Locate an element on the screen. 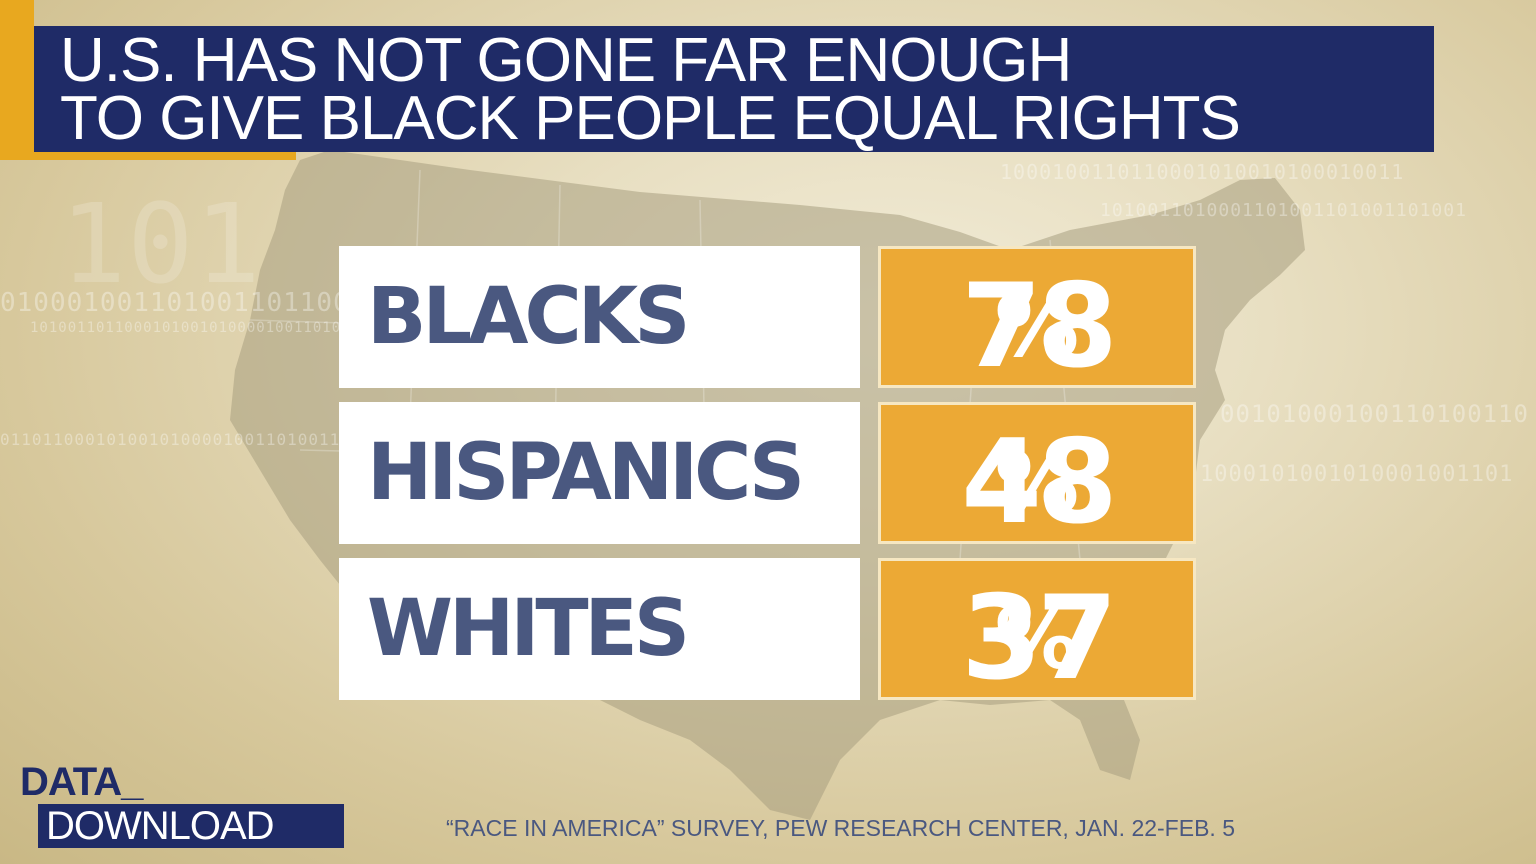 The height and width of the screenshot is (864, 1536). binary-decoration: 1010011010001101001101001101001 is located at coordinates (1283, 210).